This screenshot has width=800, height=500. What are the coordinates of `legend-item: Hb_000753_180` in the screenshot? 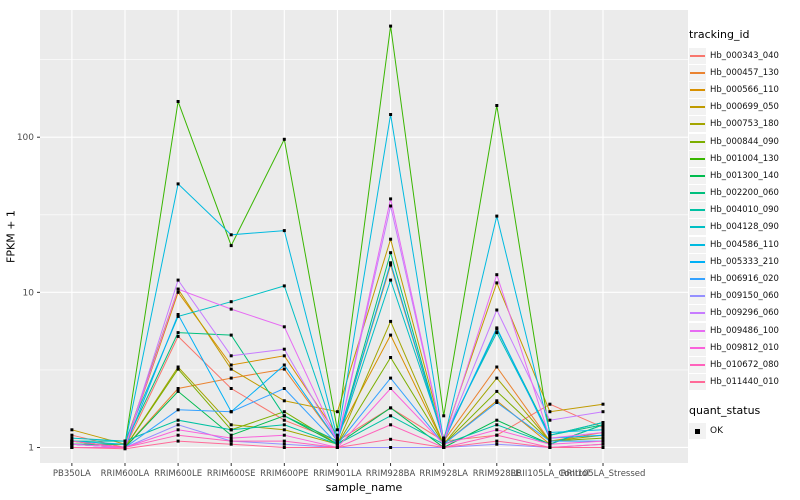 It's located at (744, 124).